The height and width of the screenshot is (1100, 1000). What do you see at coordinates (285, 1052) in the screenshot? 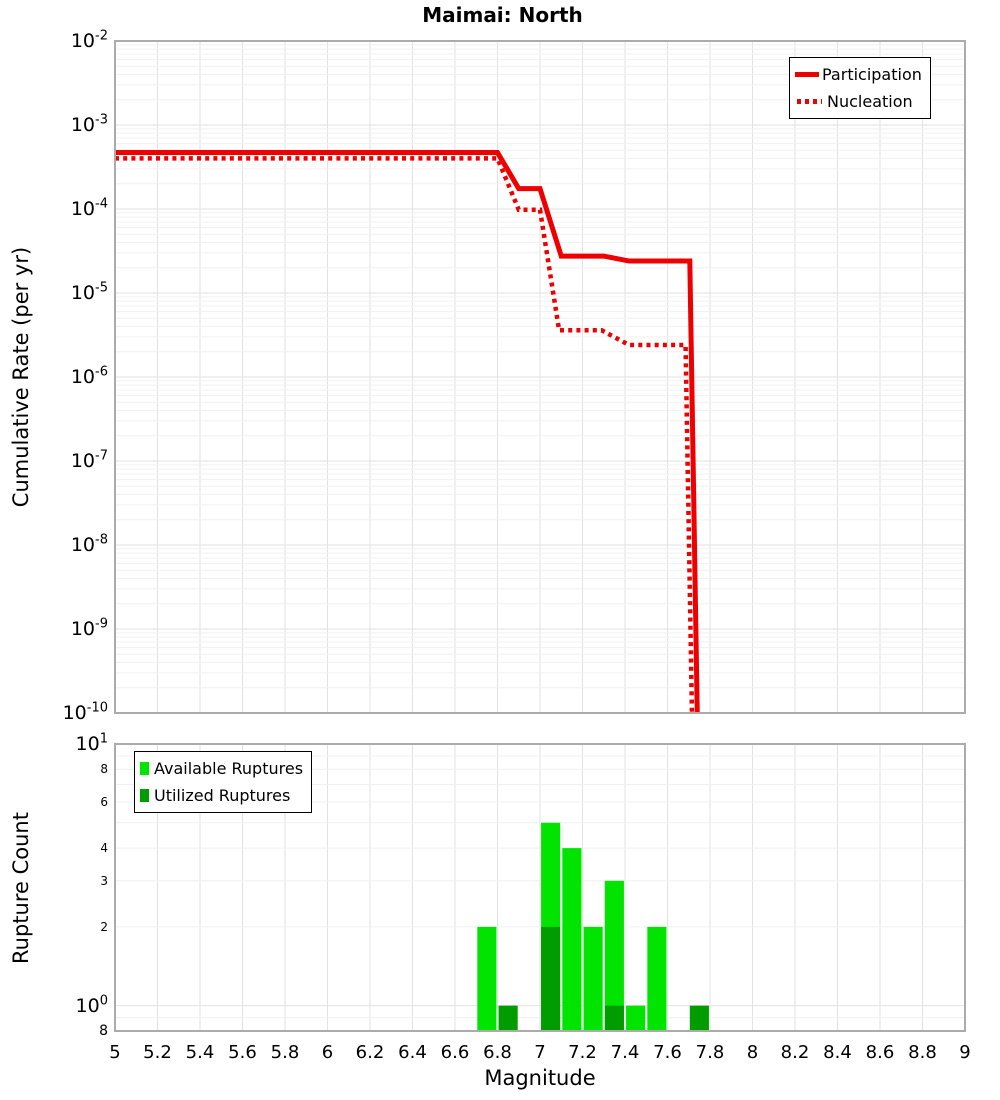
I see `x-tick-label: 5.8` at bounding box center [285, 1052].